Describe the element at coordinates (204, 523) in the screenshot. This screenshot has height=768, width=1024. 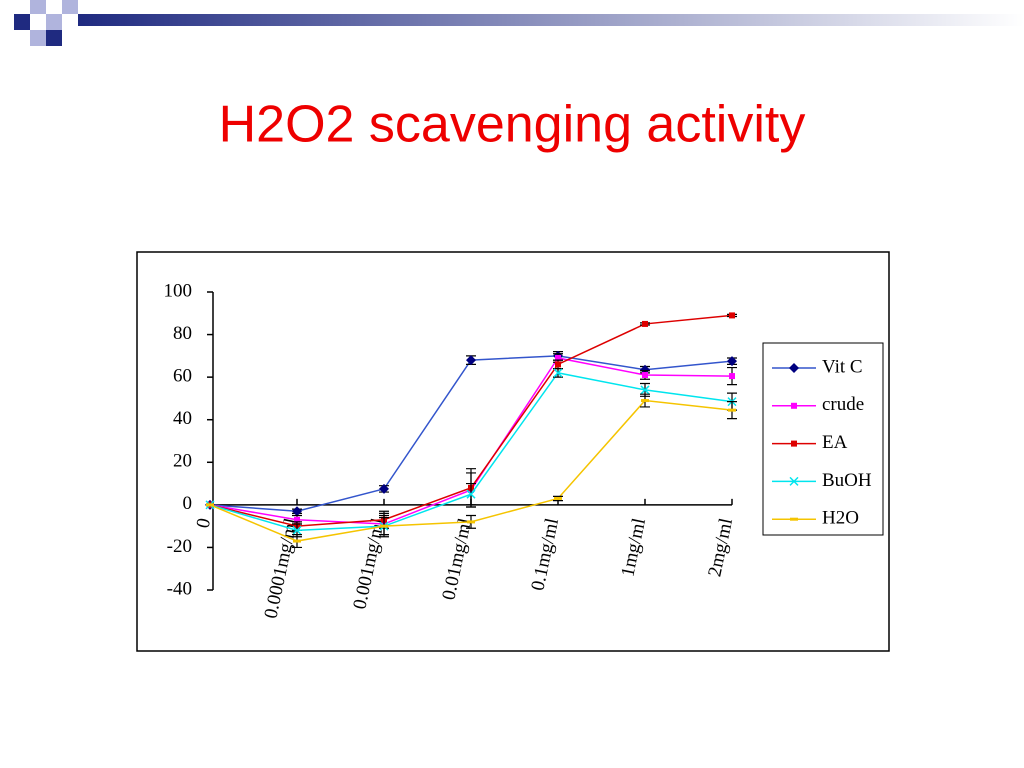
I see `x-tick-label: 0` at that location.